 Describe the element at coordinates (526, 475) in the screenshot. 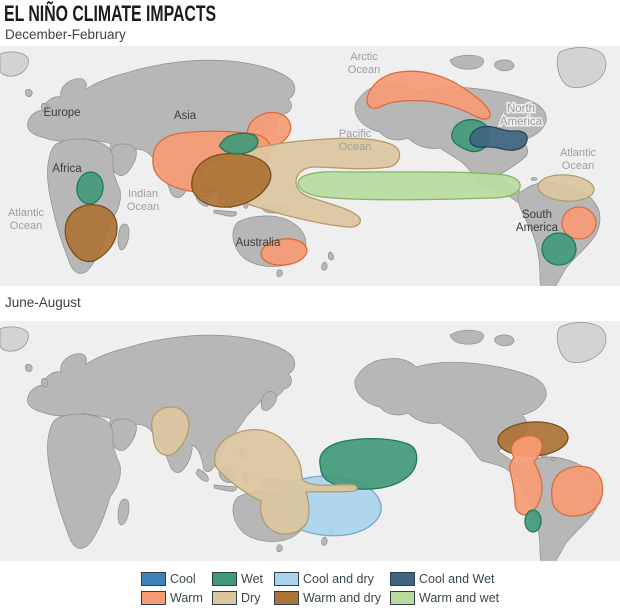

I see `impact-region-peru-bolivia-chile-warm` at that location.